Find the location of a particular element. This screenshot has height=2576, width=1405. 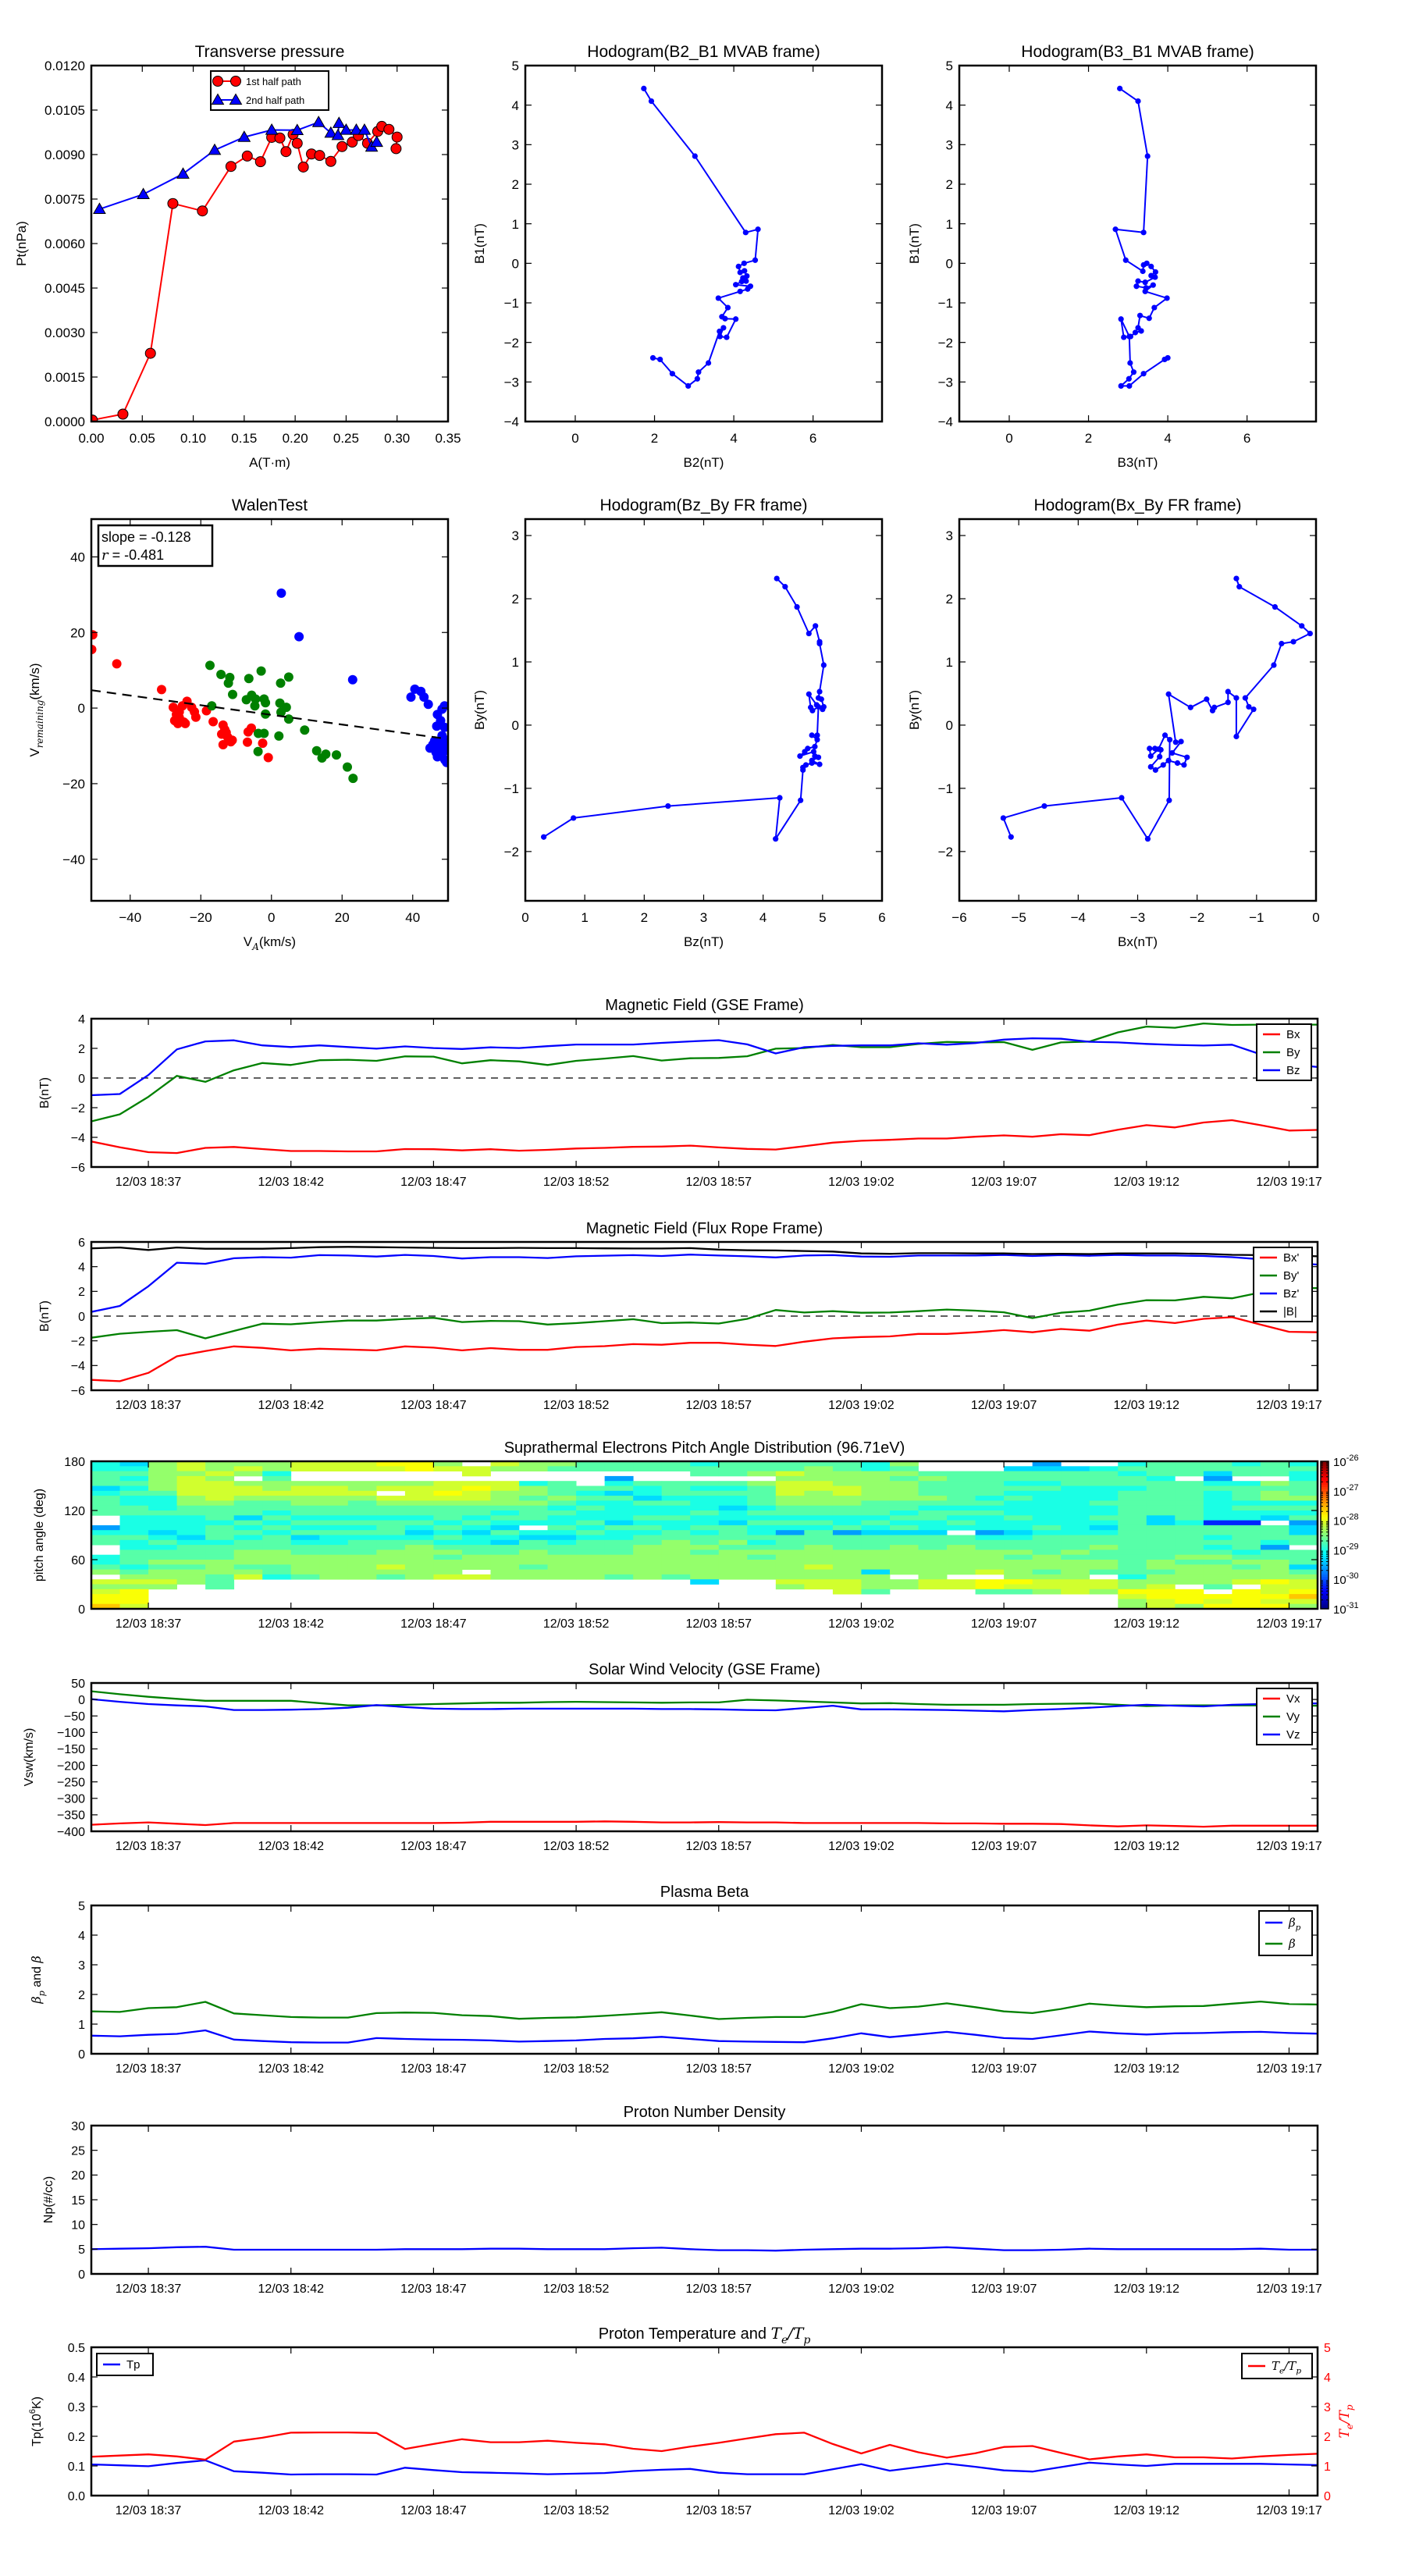

x-tick-label: 12/03 18:52 is located at coordinates (576, 1846).